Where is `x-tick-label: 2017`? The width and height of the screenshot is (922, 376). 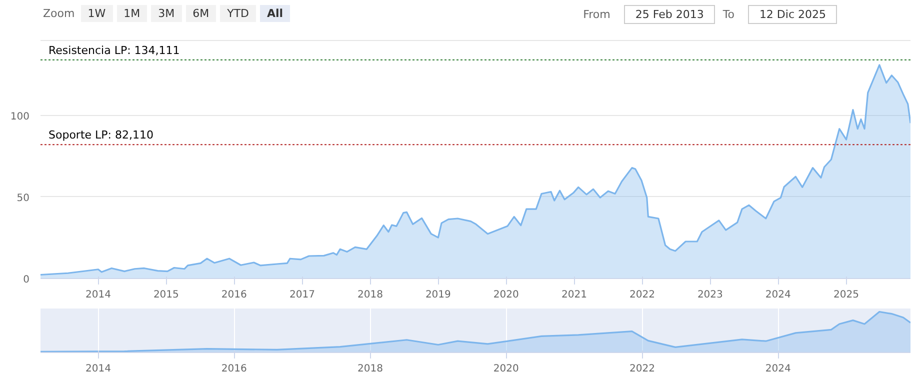 x-tick-label: 2017 is located at coordinates (302, 295).